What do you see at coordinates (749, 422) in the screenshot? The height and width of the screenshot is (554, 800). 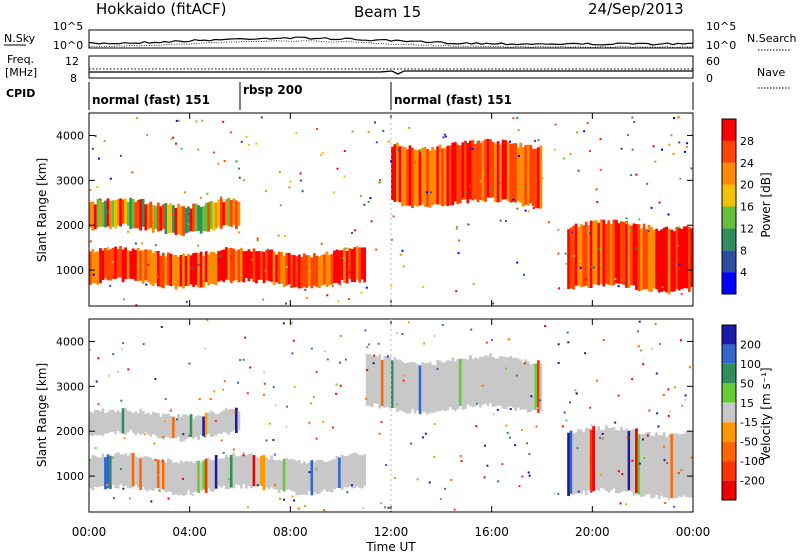 I see `colorbar-tick-label: -15` at bounding box center [749, 422].